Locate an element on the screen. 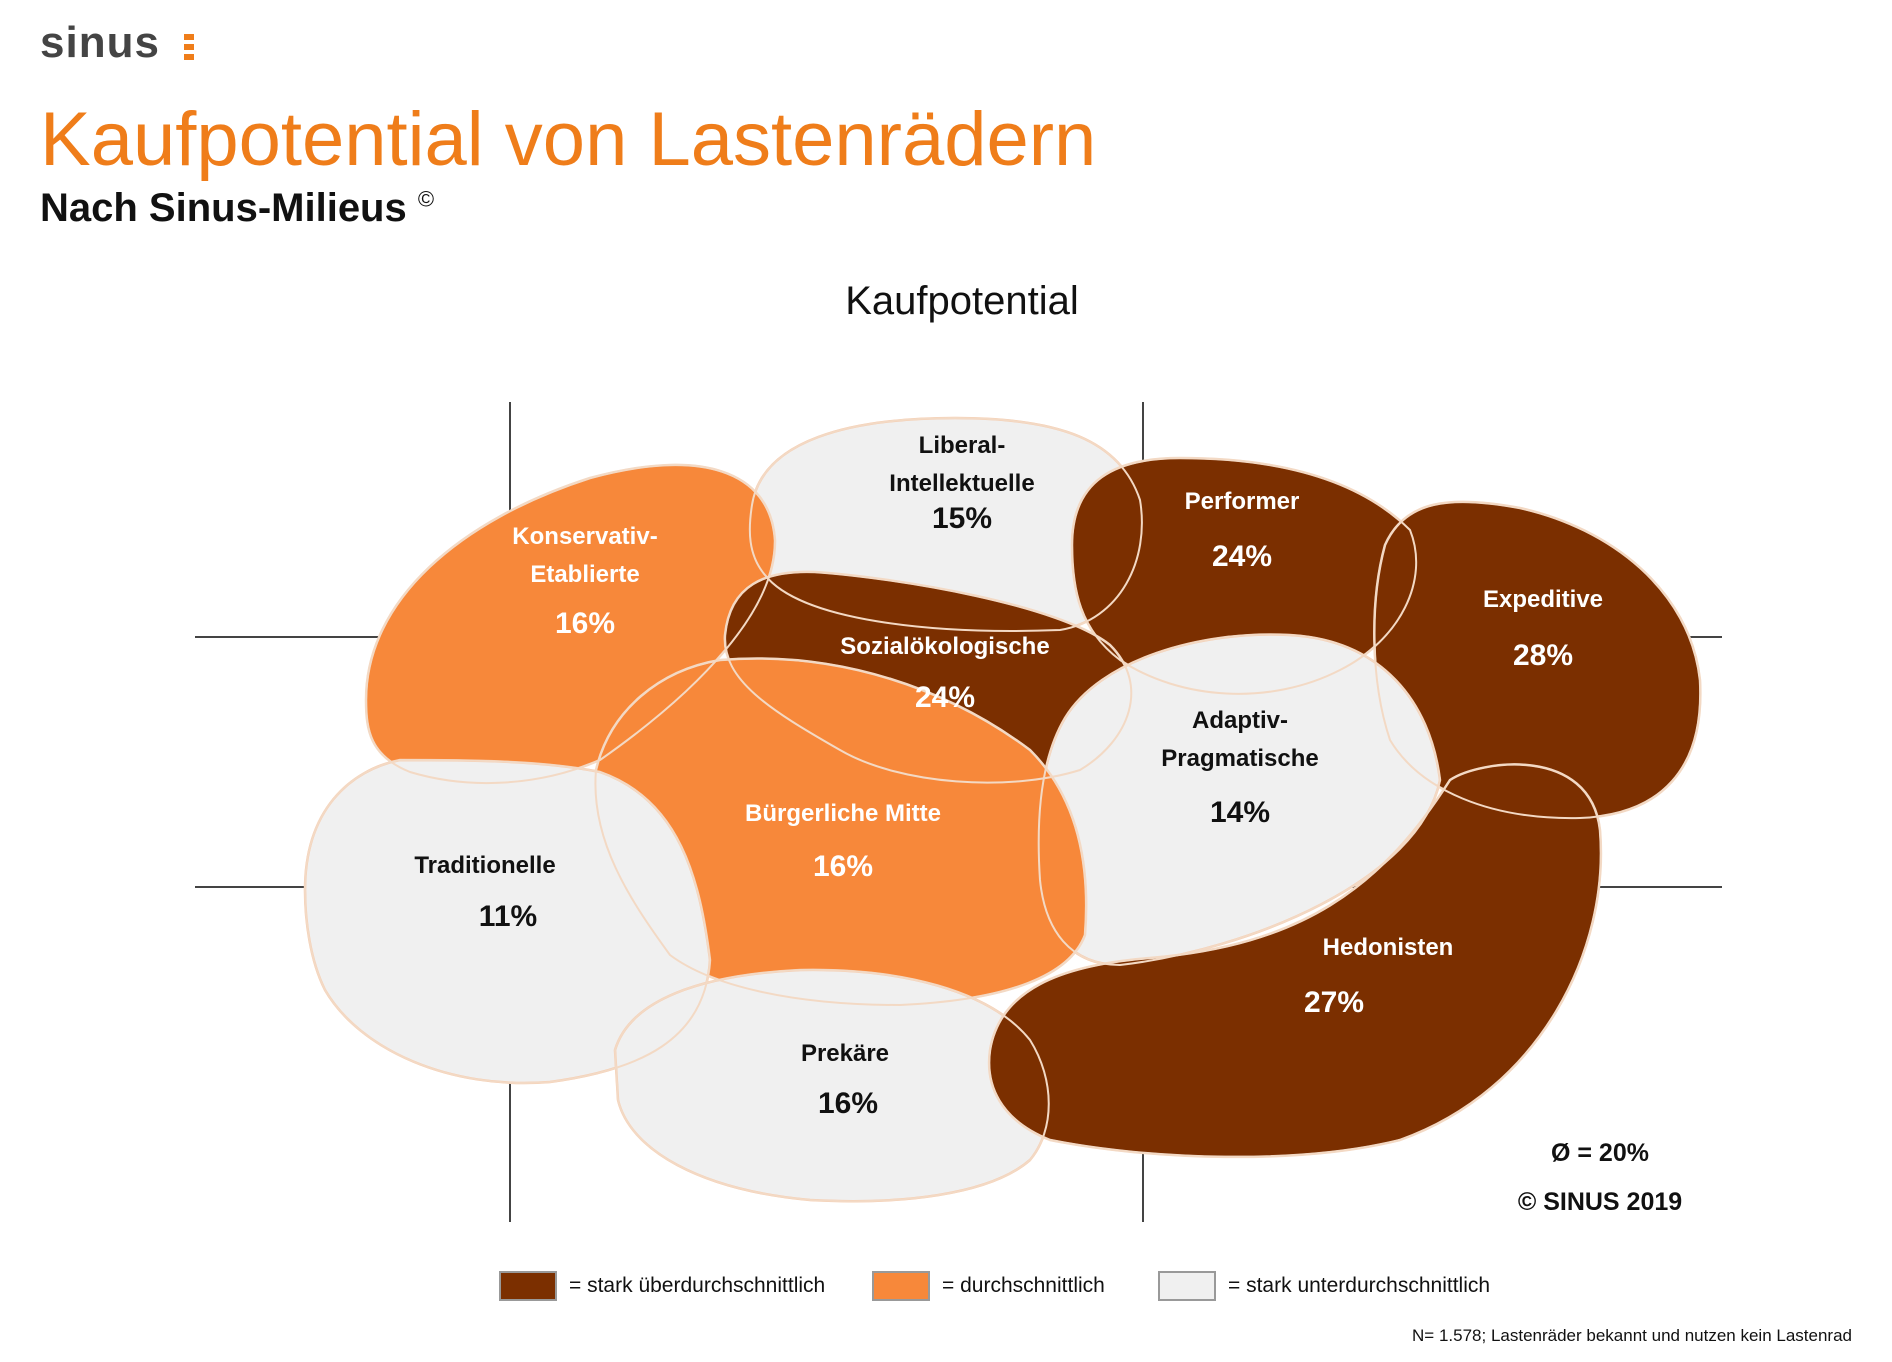  bubble-outline-prekaere is located at coordinates (831, 1085).